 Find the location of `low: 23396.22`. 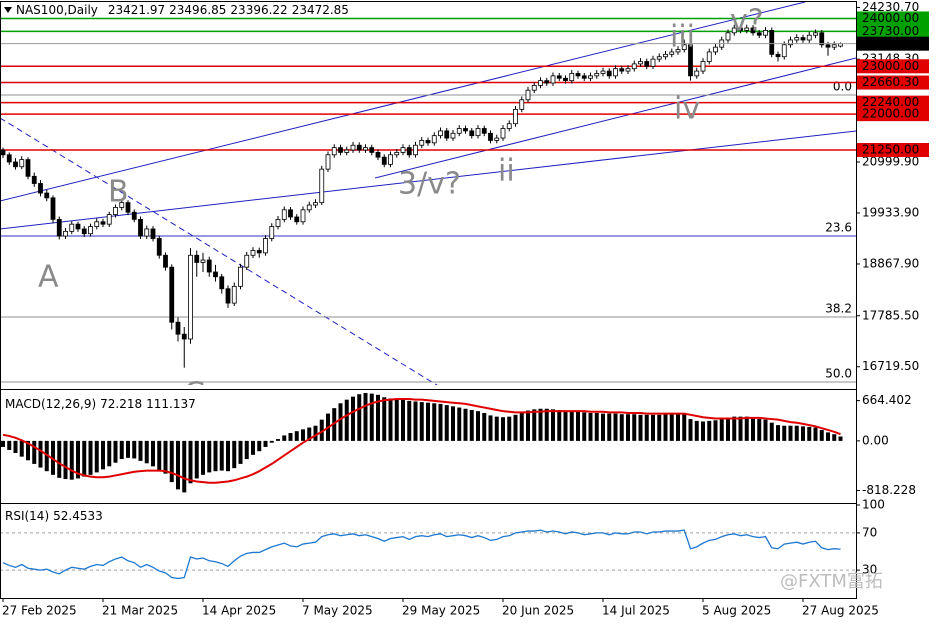

low: 23396.22 is located at coordinates (258, 10).